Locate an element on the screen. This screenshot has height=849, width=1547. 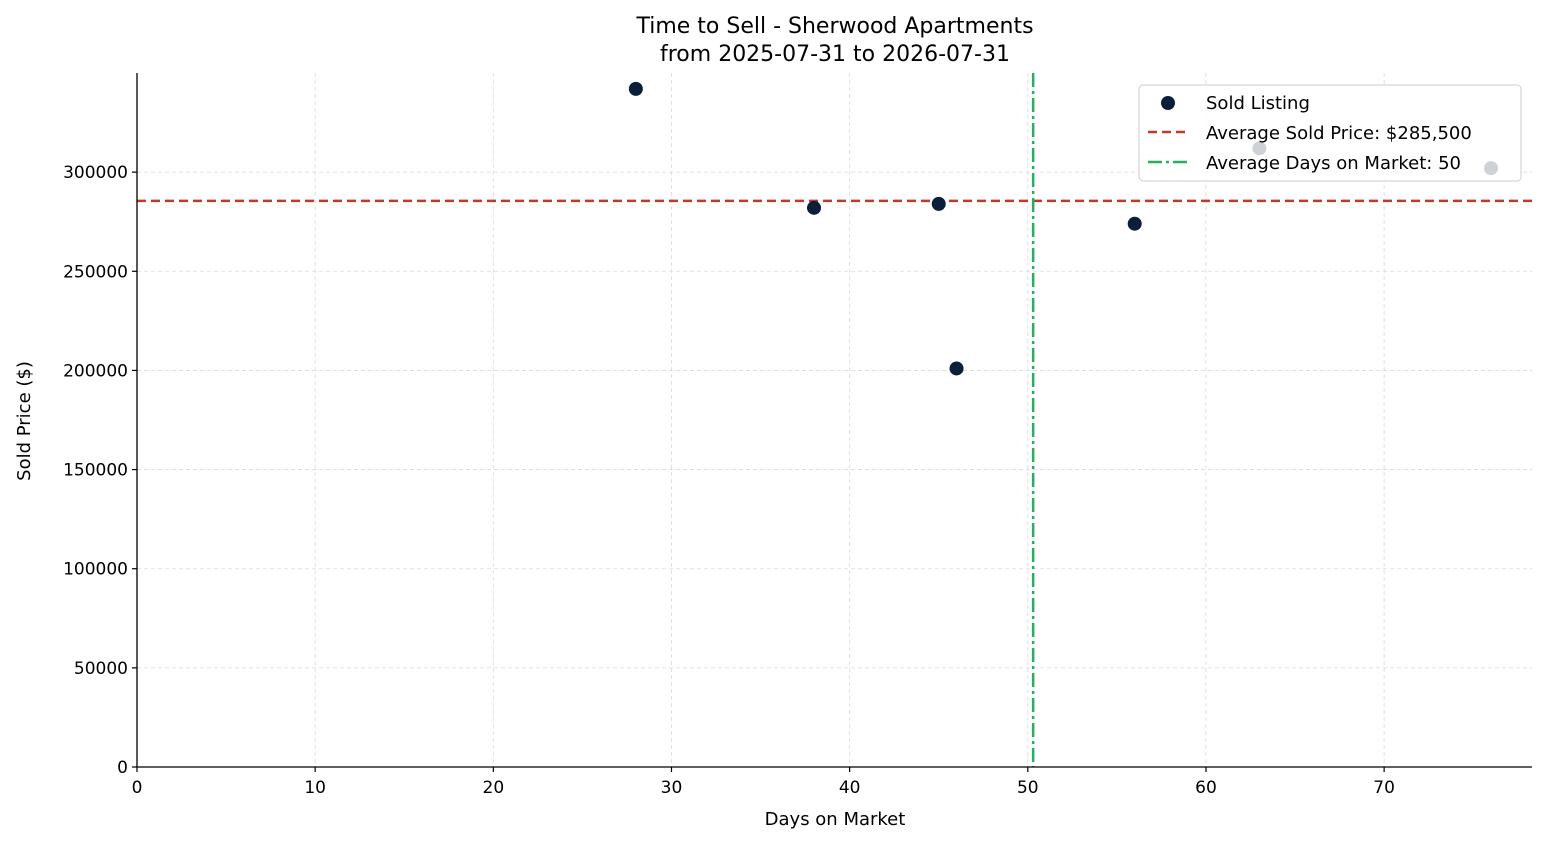
x-axis-label: Days on Market is located at coordinates (835, 819).